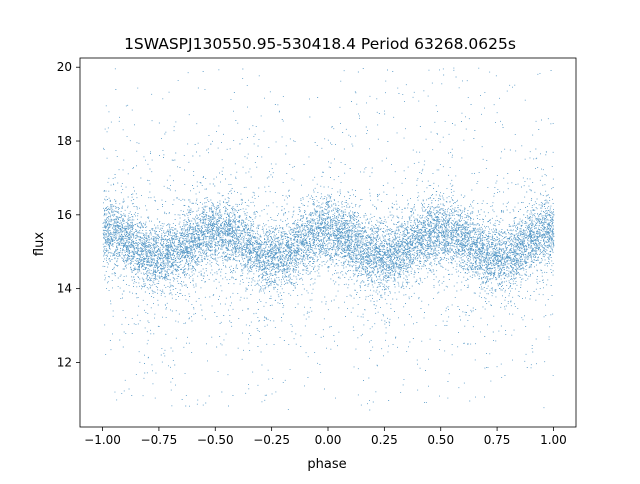  I want to click on x-tick-label: −0.50, so click(215, 440).